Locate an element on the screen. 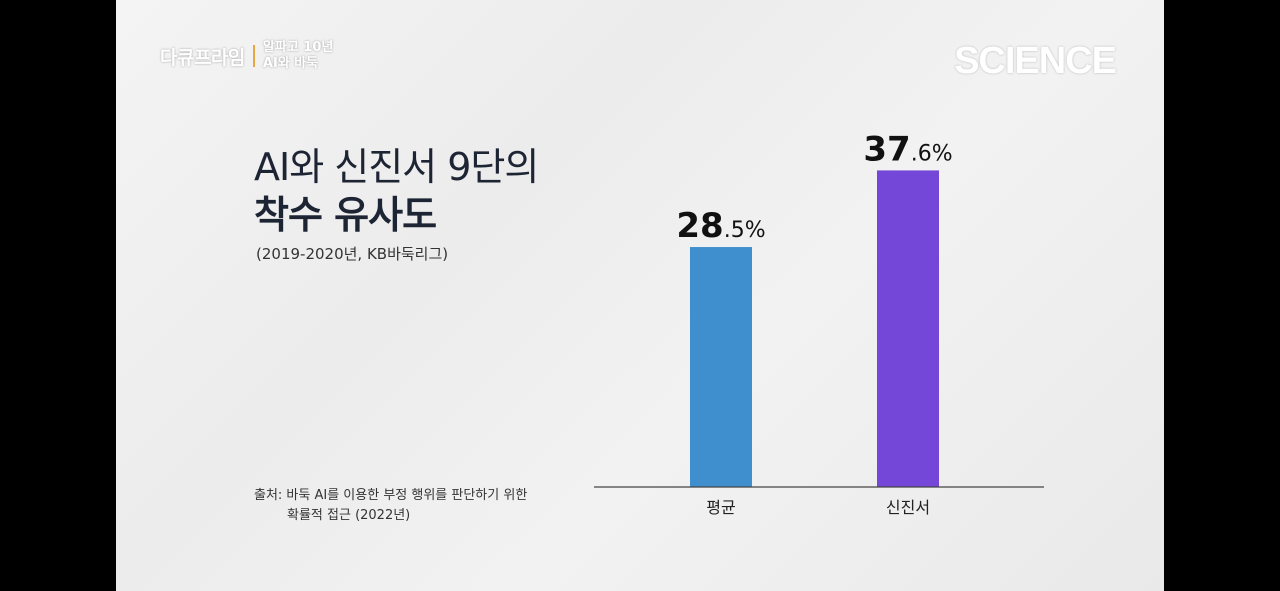 The image size is (1280, 591). episode-line-2: AI와 바둑 is located at coordinates (290, 63).